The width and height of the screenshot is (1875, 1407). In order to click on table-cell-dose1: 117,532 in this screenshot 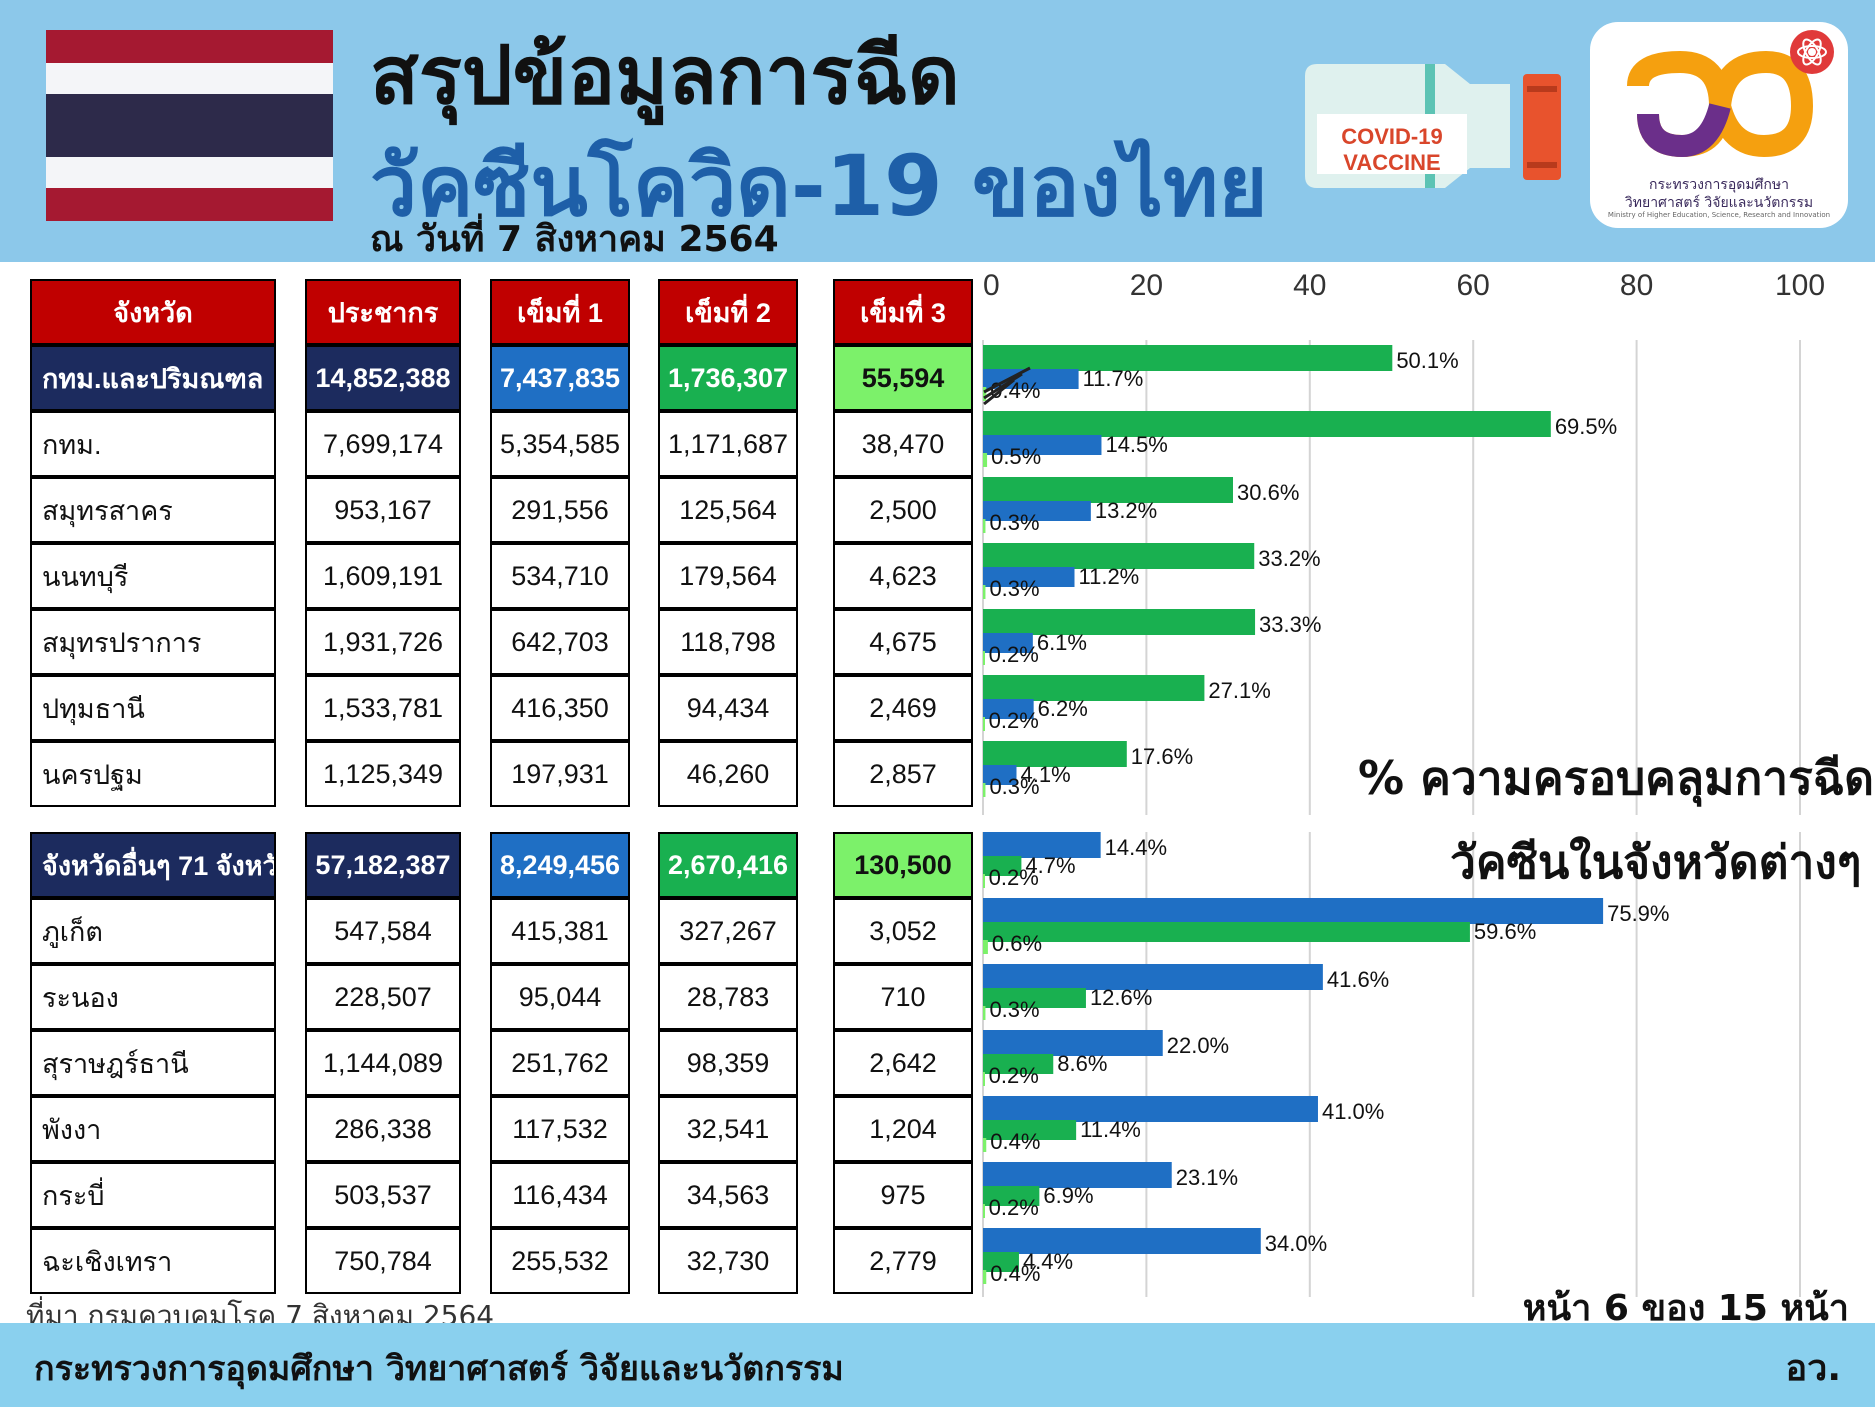, I will do `click(560, 1129)`.